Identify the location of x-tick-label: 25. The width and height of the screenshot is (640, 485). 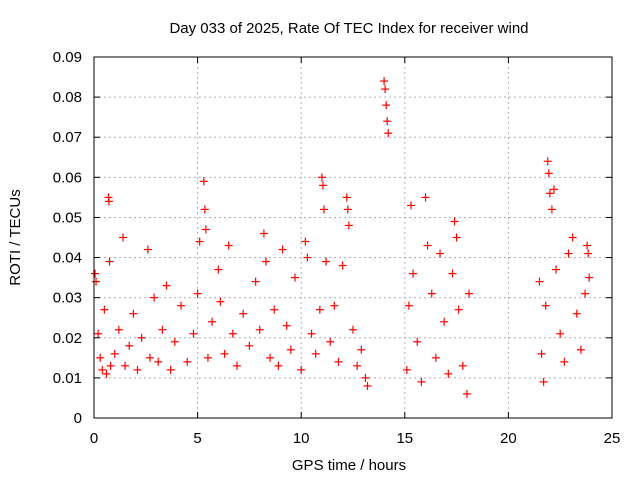
(612, 438).